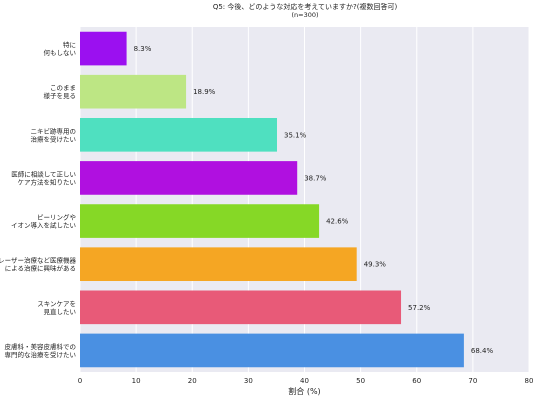 The image size is (536, 400). Describe the element at coordinates (69, 44) in the screenshot. I see `category-label: 特に` at that location.